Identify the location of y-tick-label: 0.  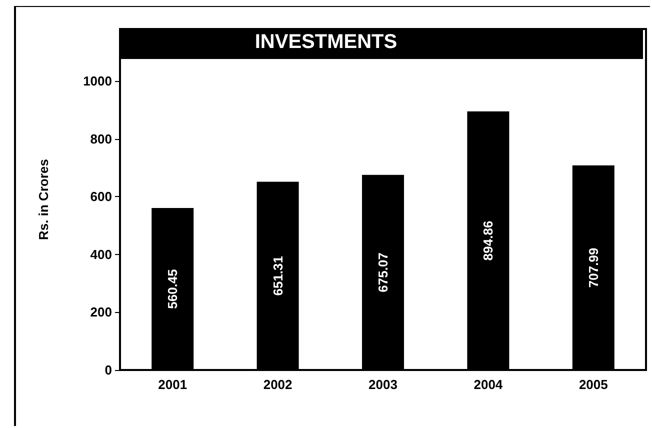
(108, 370).